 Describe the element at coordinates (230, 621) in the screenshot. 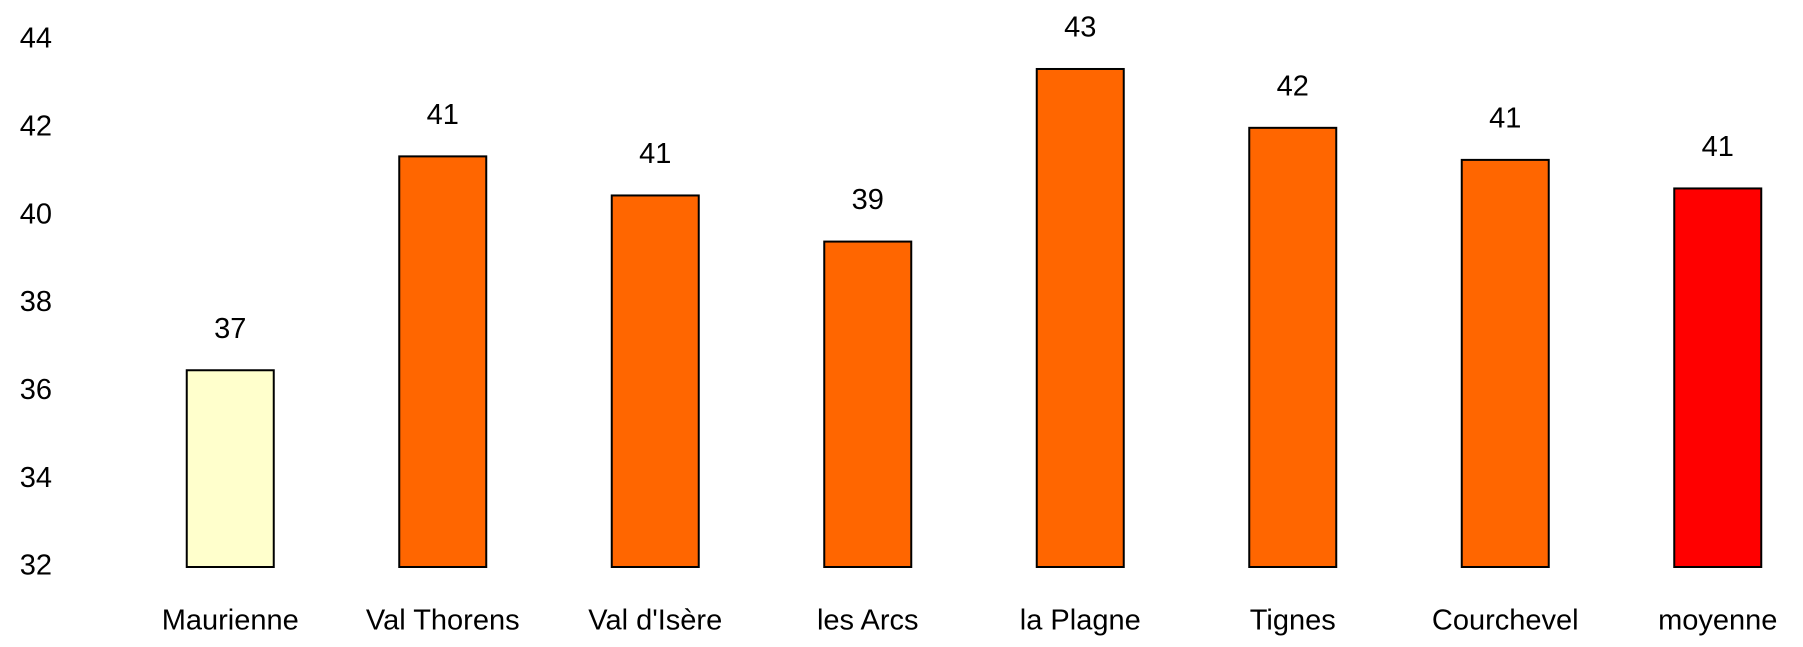

I see `x-tick-label: Maurienne` at that location.